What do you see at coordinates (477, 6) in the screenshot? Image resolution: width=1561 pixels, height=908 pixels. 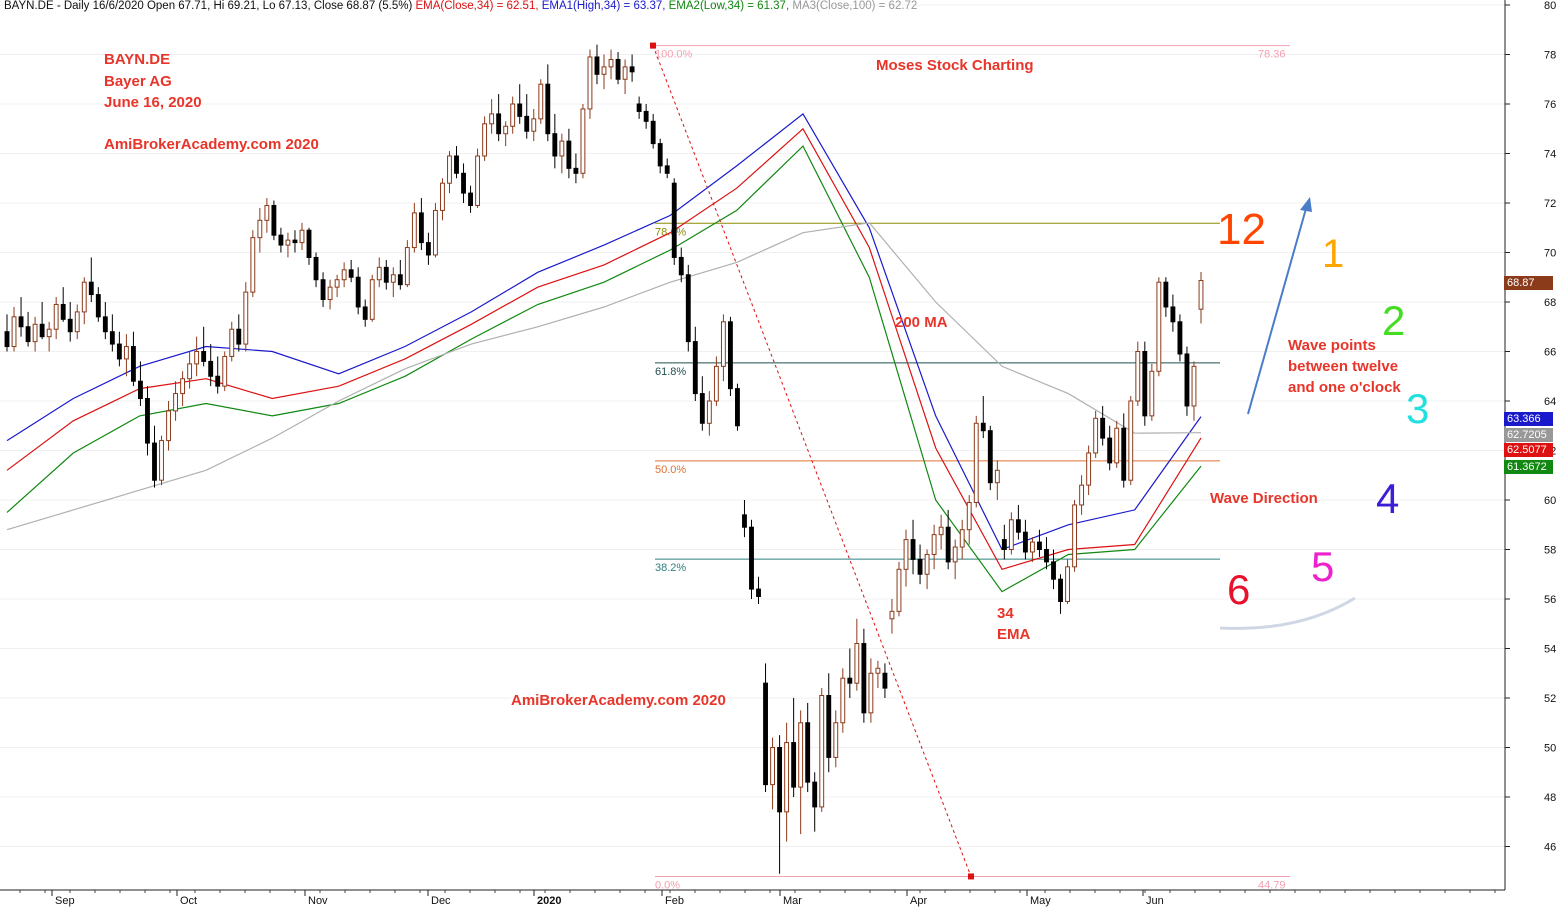 I see `header-ema: EMA(Close,34) = 62.51,` at bounding box center [477, 6].